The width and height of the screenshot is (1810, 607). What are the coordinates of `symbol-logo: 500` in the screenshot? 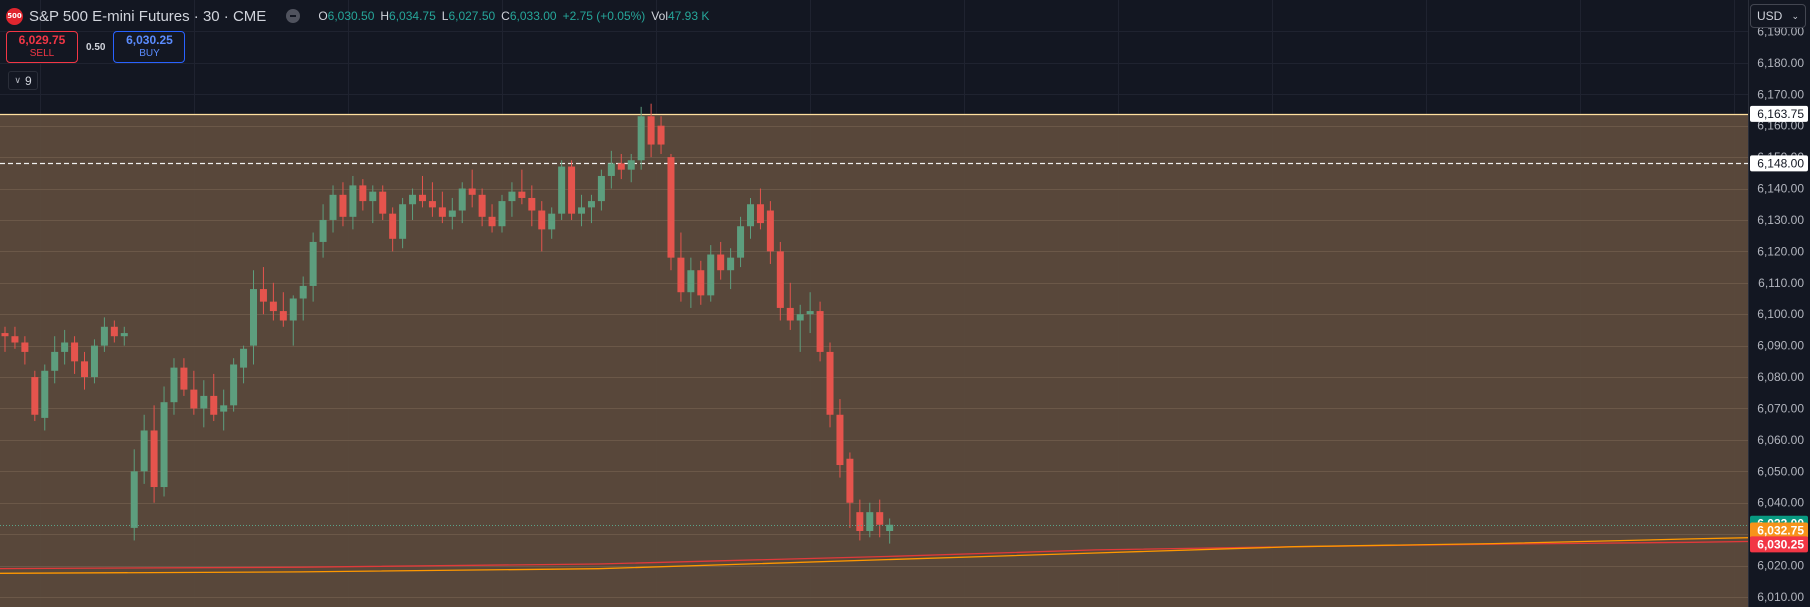 It's located at (14, 16).